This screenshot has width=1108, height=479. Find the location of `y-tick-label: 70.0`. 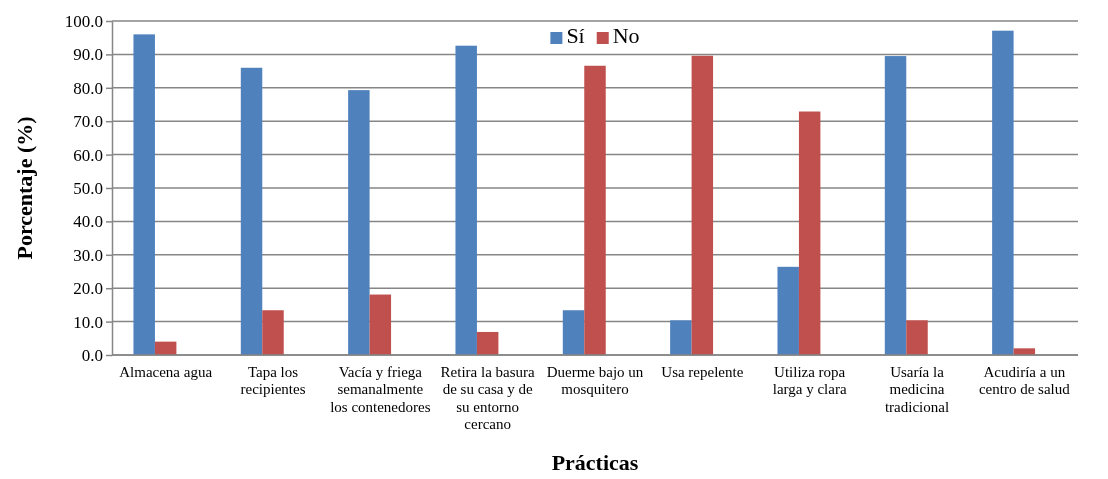

y-tick-label: 70.0 is located at coordinates (88, 122).